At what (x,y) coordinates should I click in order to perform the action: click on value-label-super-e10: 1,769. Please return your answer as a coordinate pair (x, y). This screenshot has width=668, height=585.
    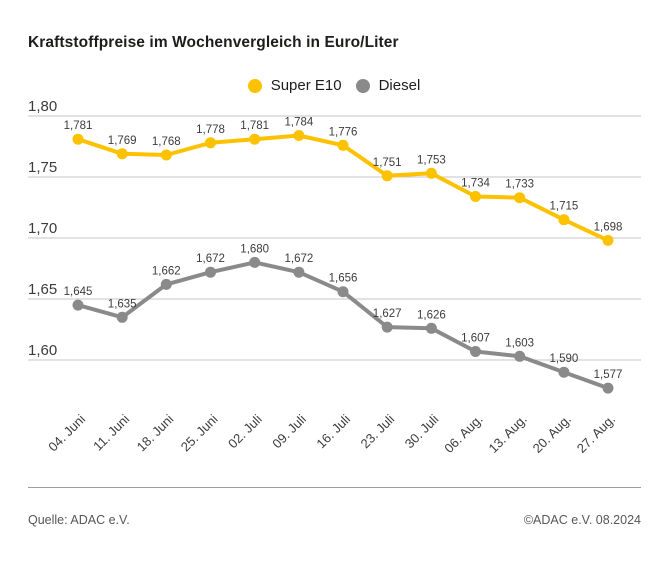
    Looking at the image, I should click on (122, 141).